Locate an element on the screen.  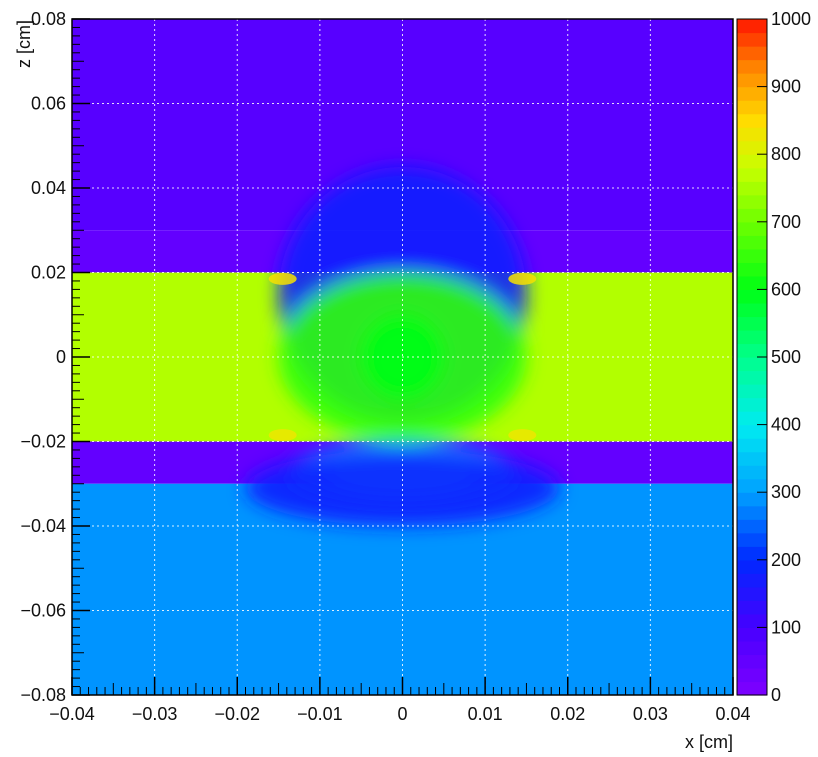
x-tick-label: 0 is located at coordinates (402, 714).